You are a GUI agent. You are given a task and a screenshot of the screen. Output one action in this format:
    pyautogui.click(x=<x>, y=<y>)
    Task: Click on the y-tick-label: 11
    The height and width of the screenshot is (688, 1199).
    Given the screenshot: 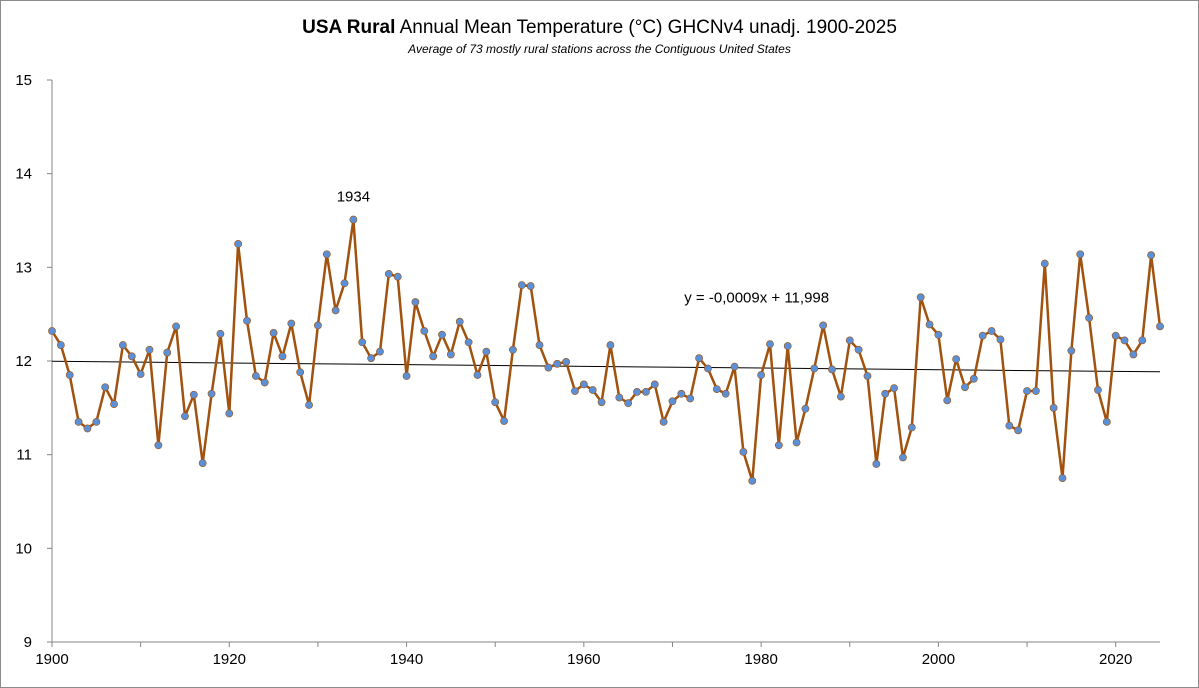 What is the action you would take?
    pyautogui.click(x=24, y=455)
    